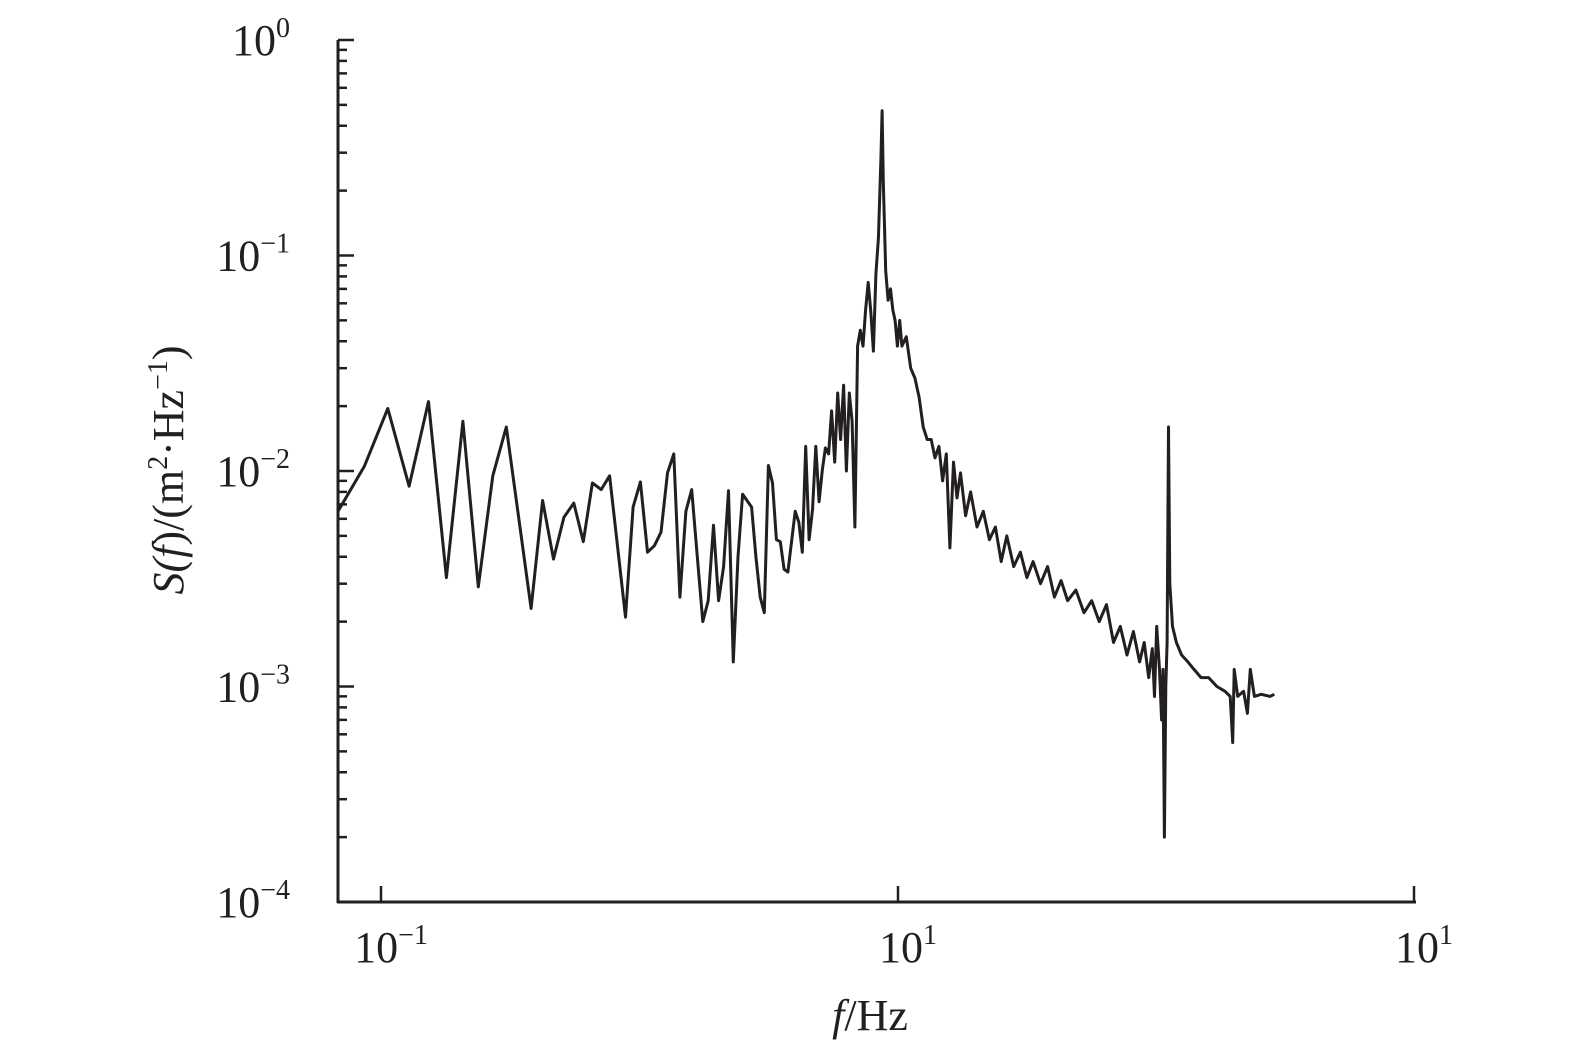 Image resolution: width=1575 pixels, height=1054 pixels. I want to click on x-tick-label: 10⁻¹, so click(391, 946).